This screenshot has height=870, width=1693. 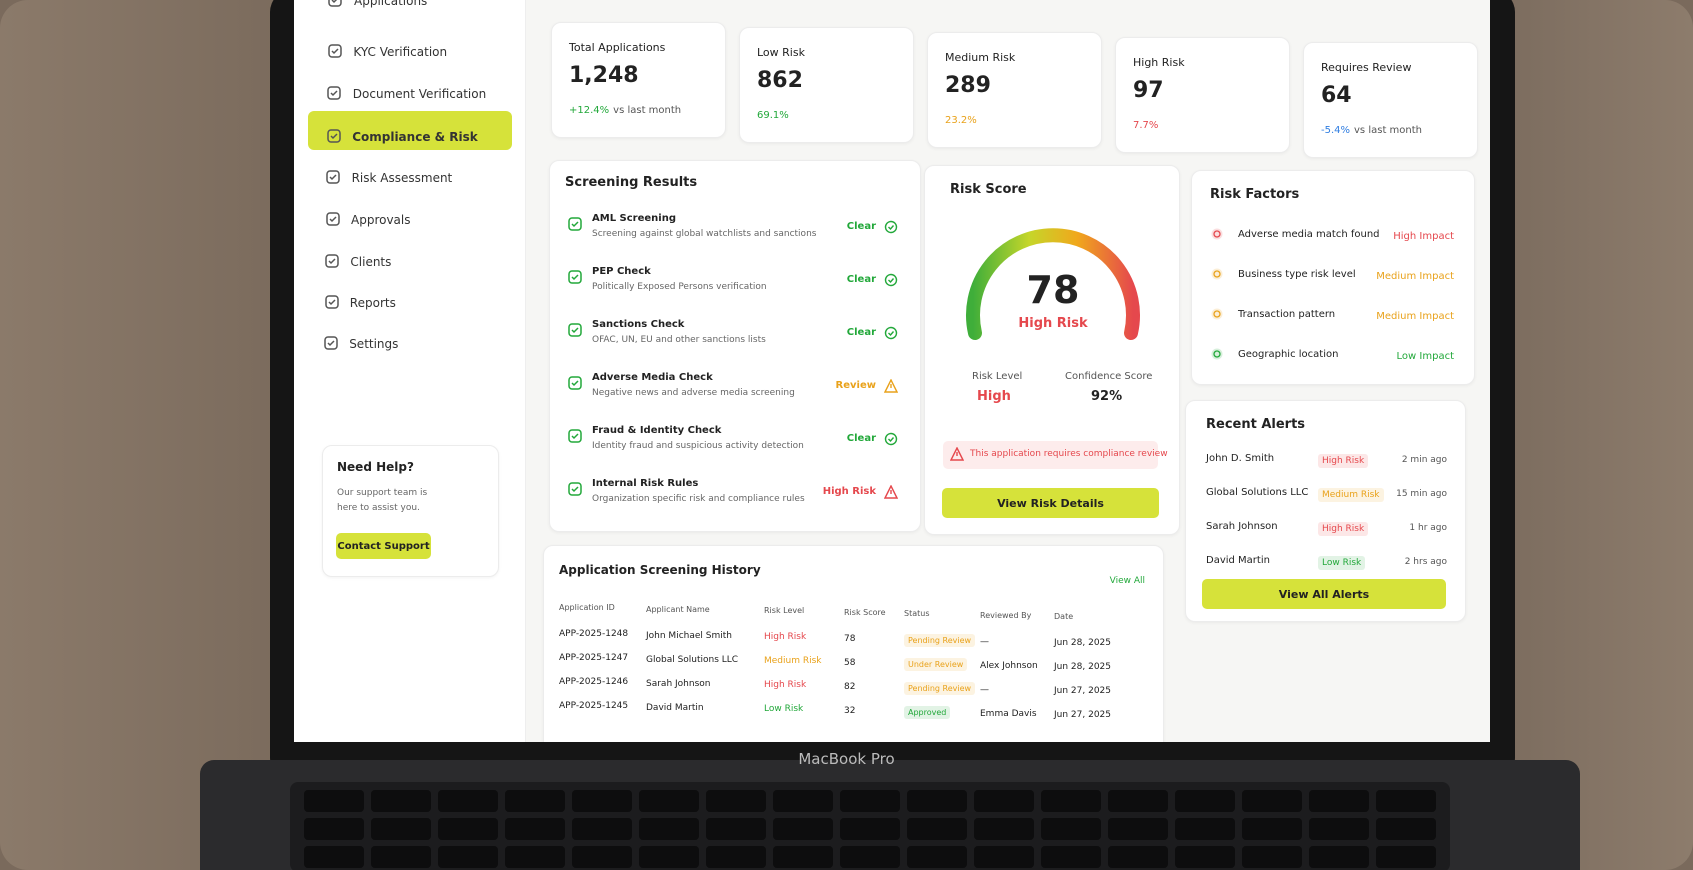 I want to click on risk-level: Low Risk, so click(x=784, y=709).